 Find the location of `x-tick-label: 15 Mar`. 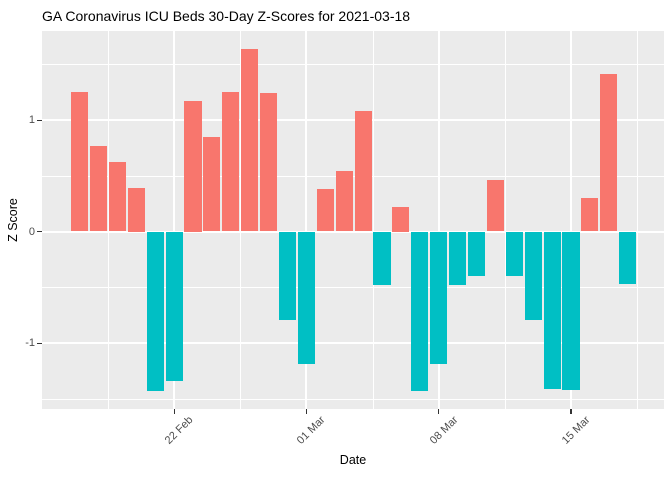

x-tick-label: 15 Mar is located at coordinates (576, 430).